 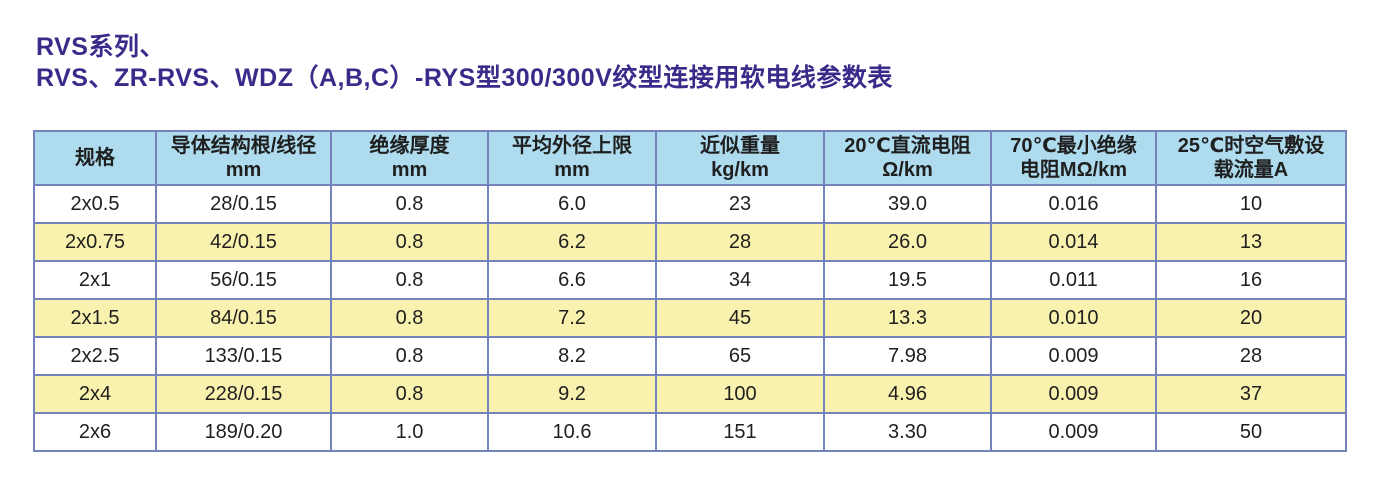 I want to click on table-cell: 19.5, so click(x=907, y=280).